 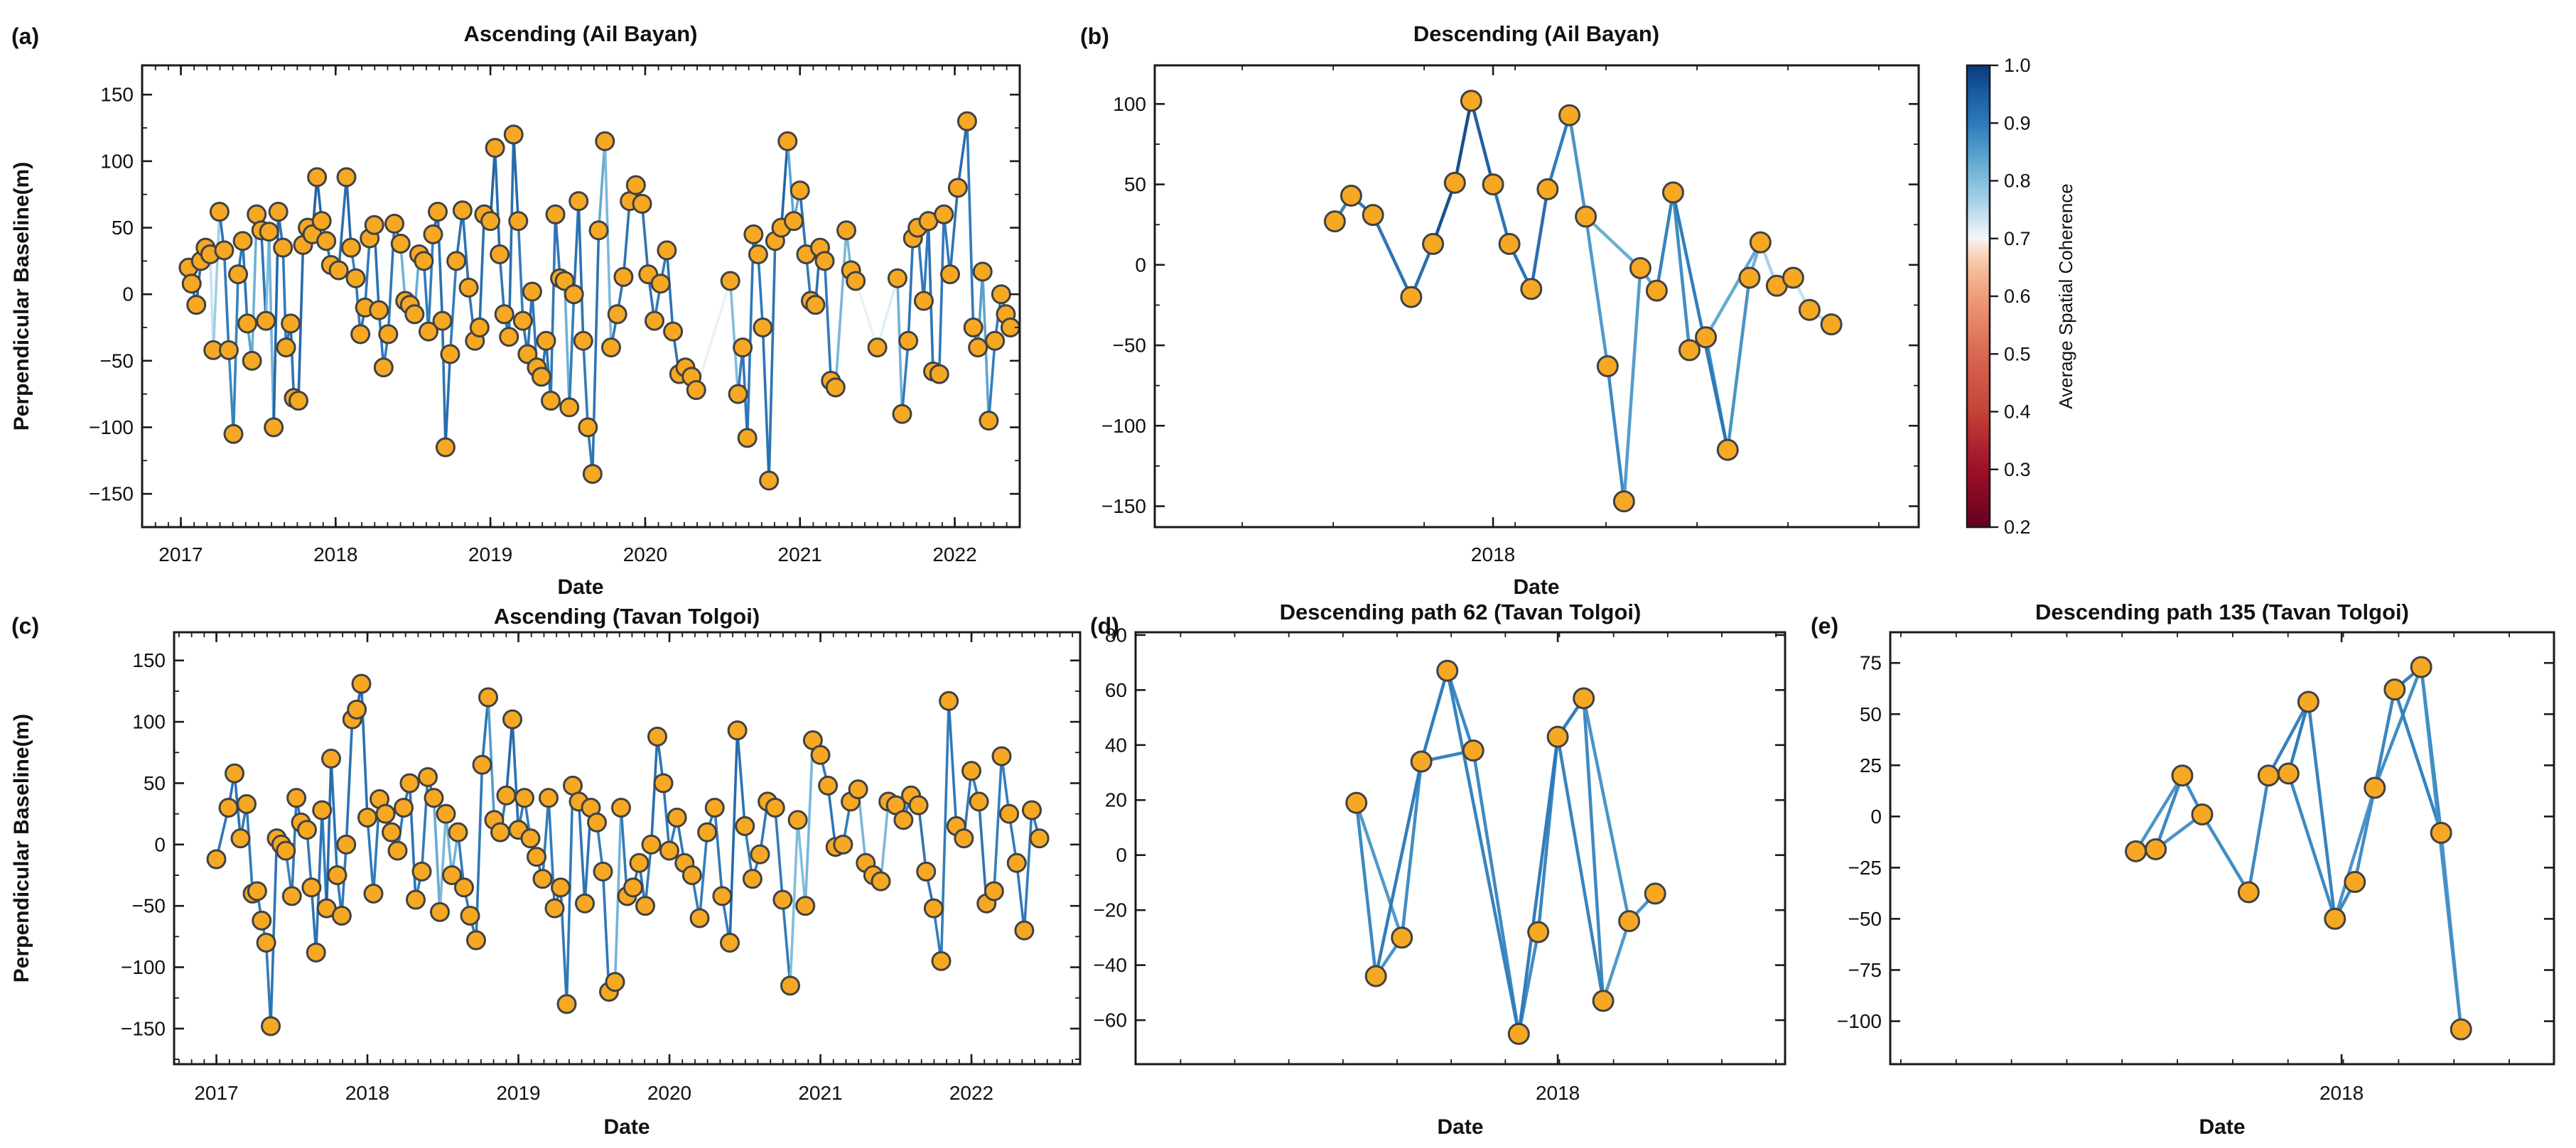 What do you see at coordinates (123, 228) in the screenshot?
I see `y-tick-label: 50` at bounding box center [123, 228].